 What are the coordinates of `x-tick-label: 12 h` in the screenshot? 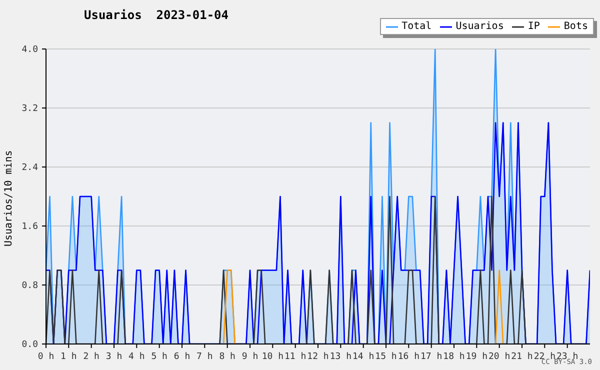 It's located at (318, 357).